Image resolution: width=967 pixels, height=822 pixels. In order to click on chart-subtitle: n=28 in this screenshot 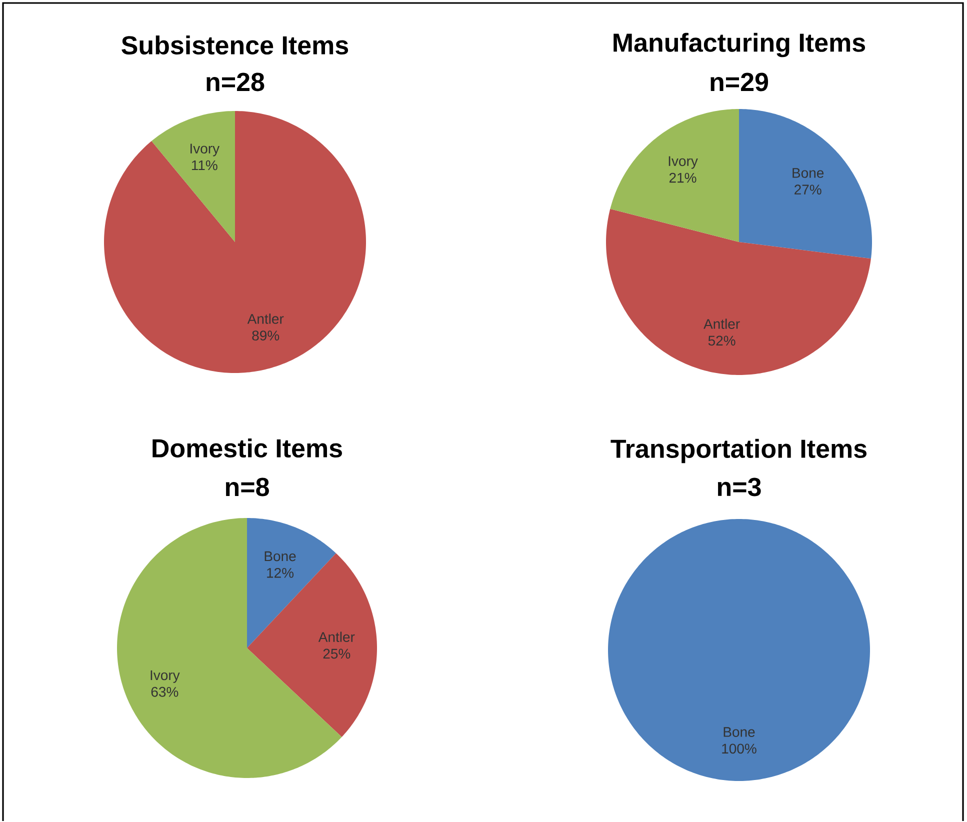, I will do `click(235, 82)`.